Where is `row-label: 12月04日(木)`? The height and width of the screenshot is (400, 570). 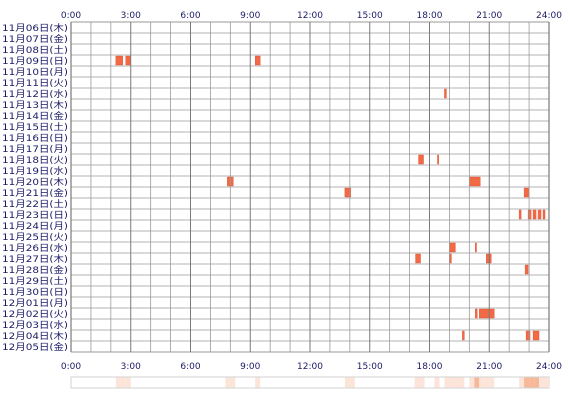
row-label: 12月04日(木) is located at coordinates (35, 336).